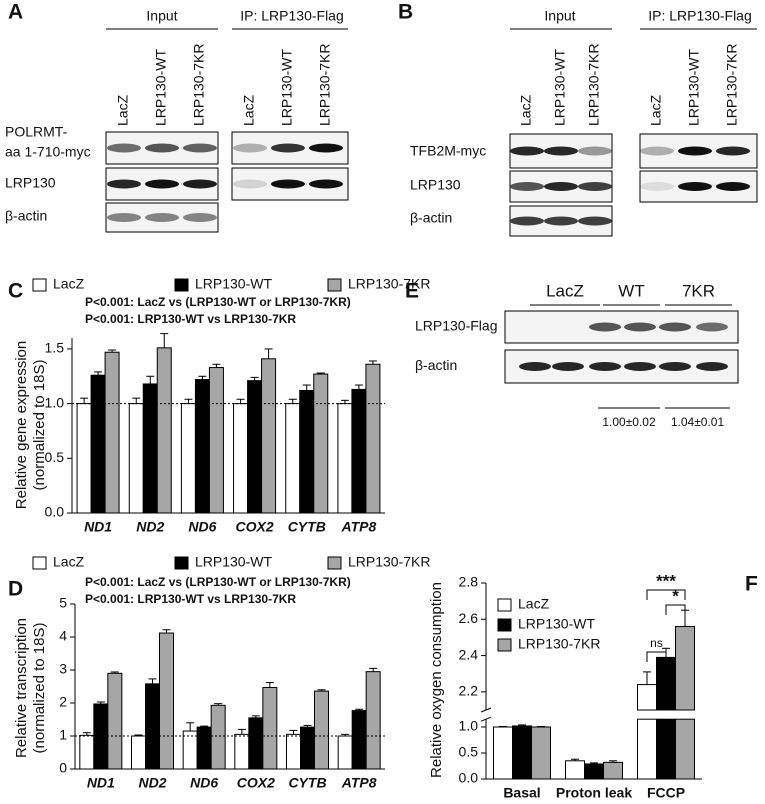 Image resolution: width=765 pixels, height=804 pixels. What do you see at coordinates (666, 793) in the screenshot?
I see `x-tick-label: FCCP` at bounding box center [666, 793].